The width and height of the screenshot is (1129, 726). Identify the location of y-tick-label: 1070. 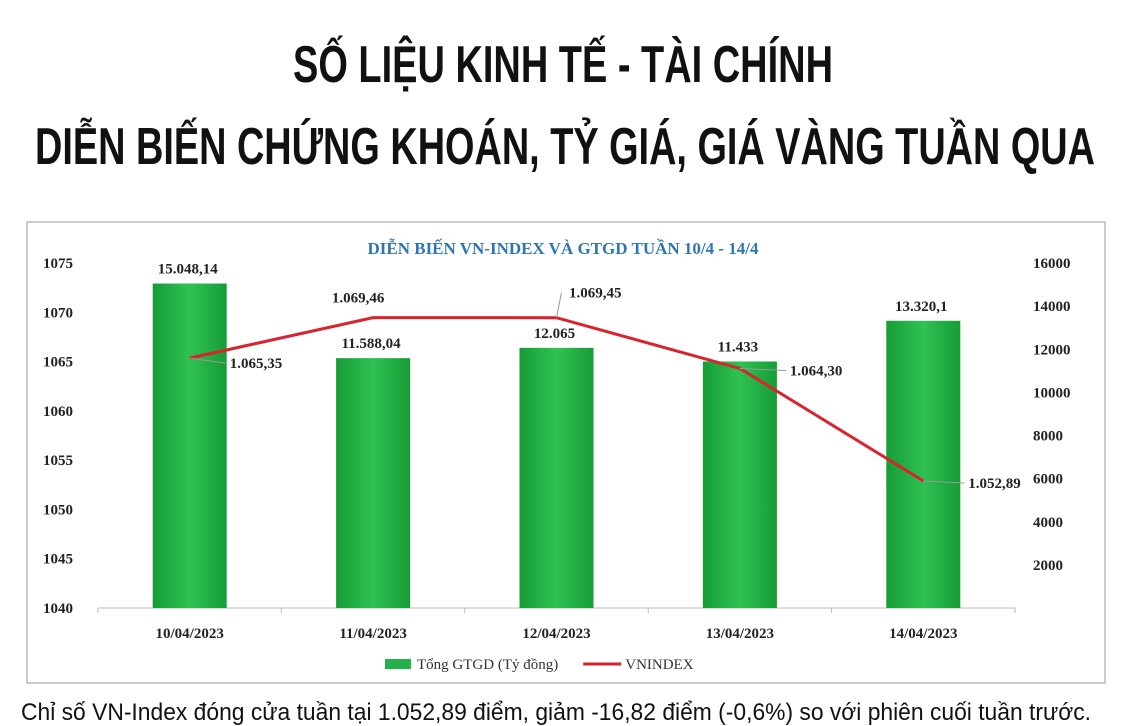
(58, 313).